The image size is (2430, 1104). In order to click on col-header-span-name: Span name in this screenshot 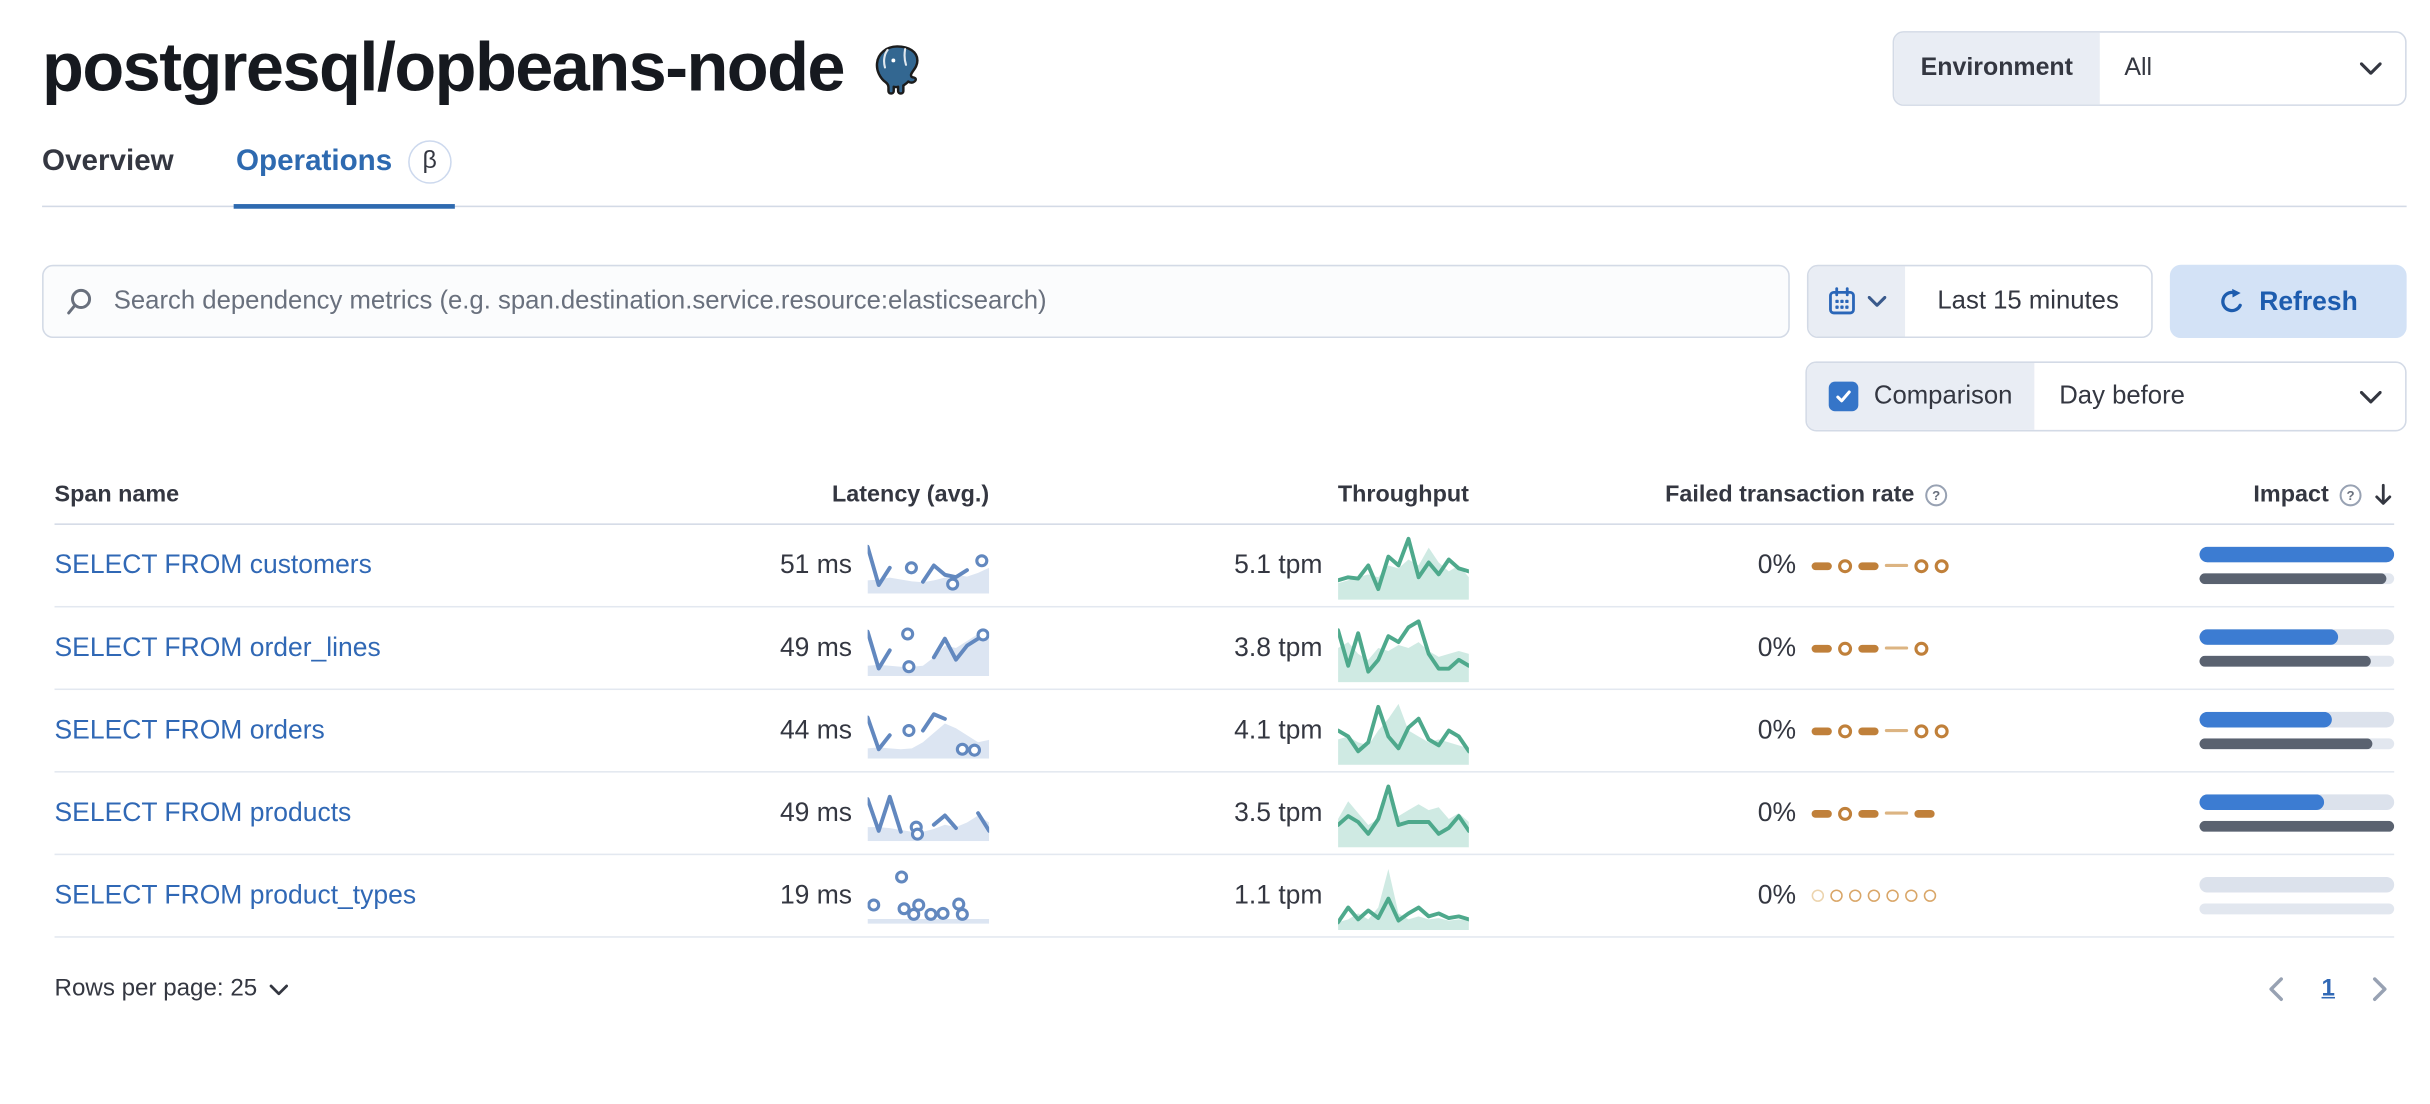, I will do `click(117, 495)`.